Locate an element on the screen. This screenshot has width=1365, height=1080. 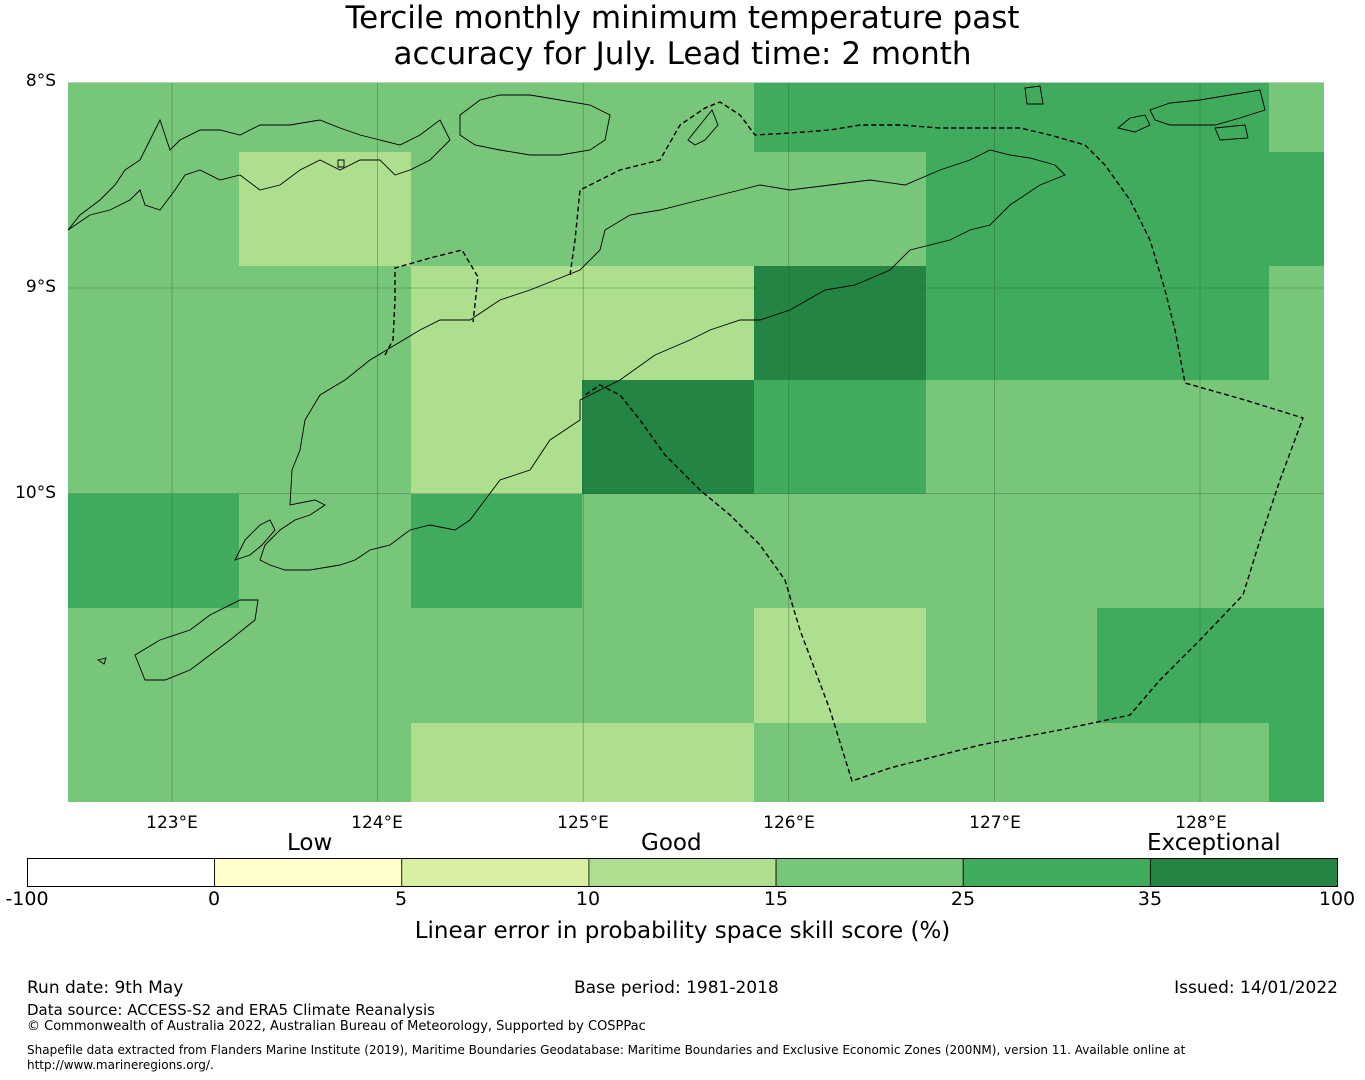
legend-category-good: Good is located at coordinates (671, 843).